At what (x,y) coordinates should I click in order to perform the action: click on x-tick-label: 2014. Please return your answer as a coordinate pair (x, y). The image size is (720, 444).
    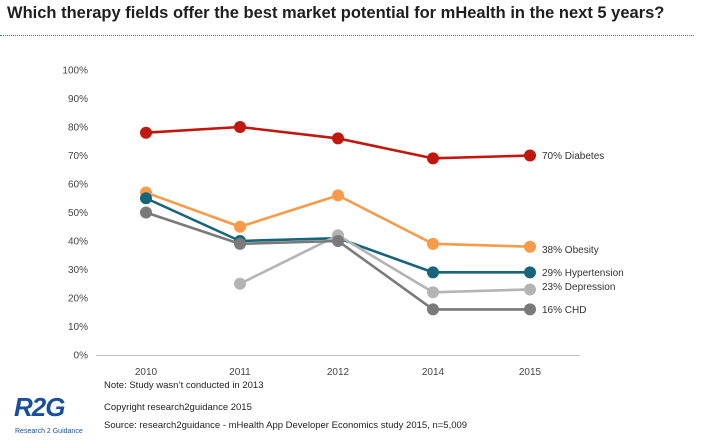
    Looking at the image, I should click on (433, 372).